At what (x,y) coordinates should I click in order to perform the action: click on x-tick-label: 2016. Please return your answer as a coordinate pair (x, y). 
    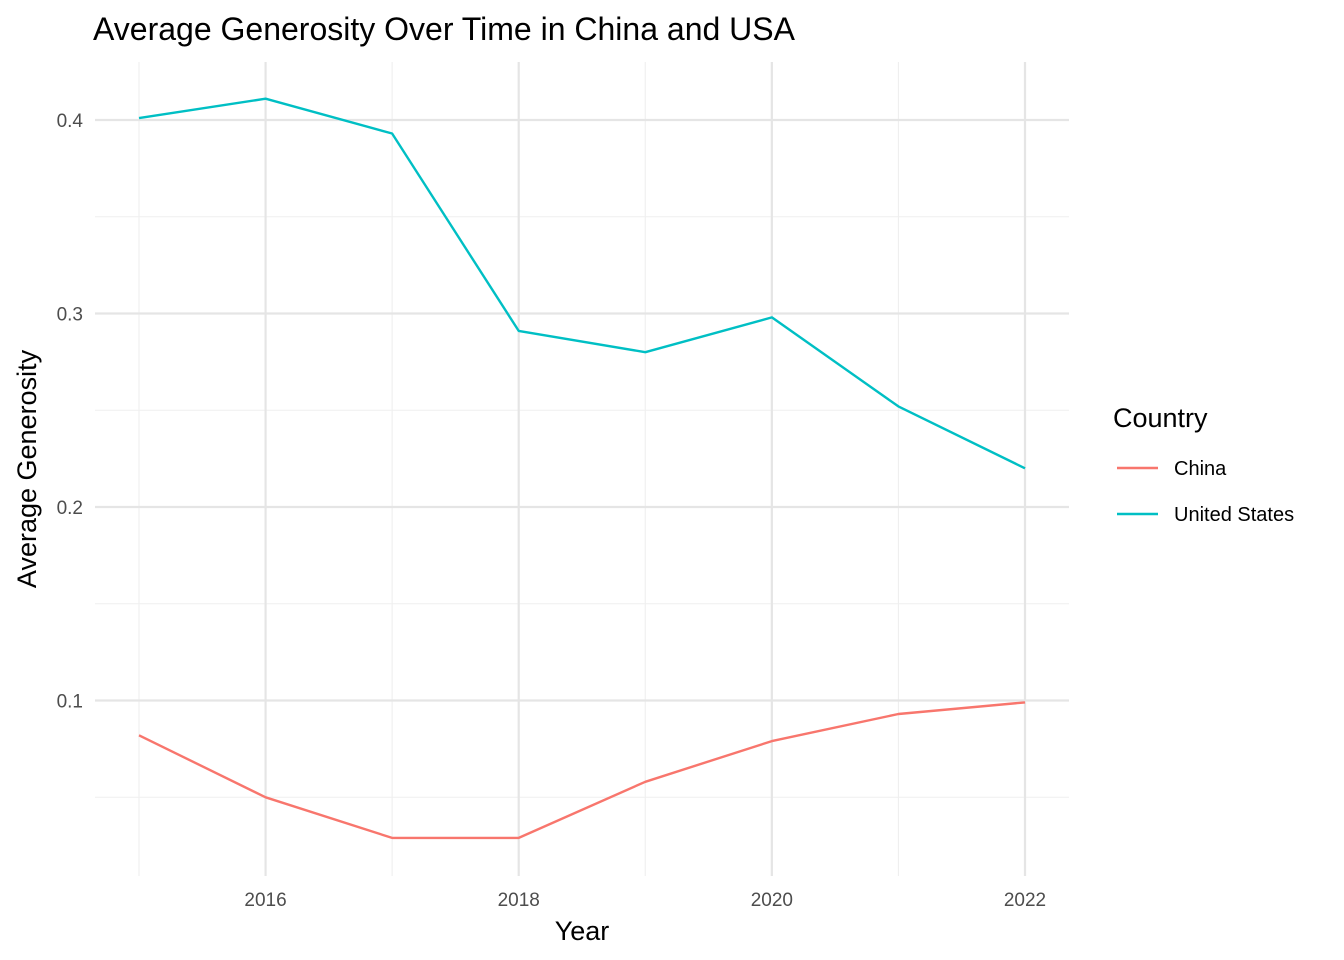
    Looking at the image, I should click on (265, 900).